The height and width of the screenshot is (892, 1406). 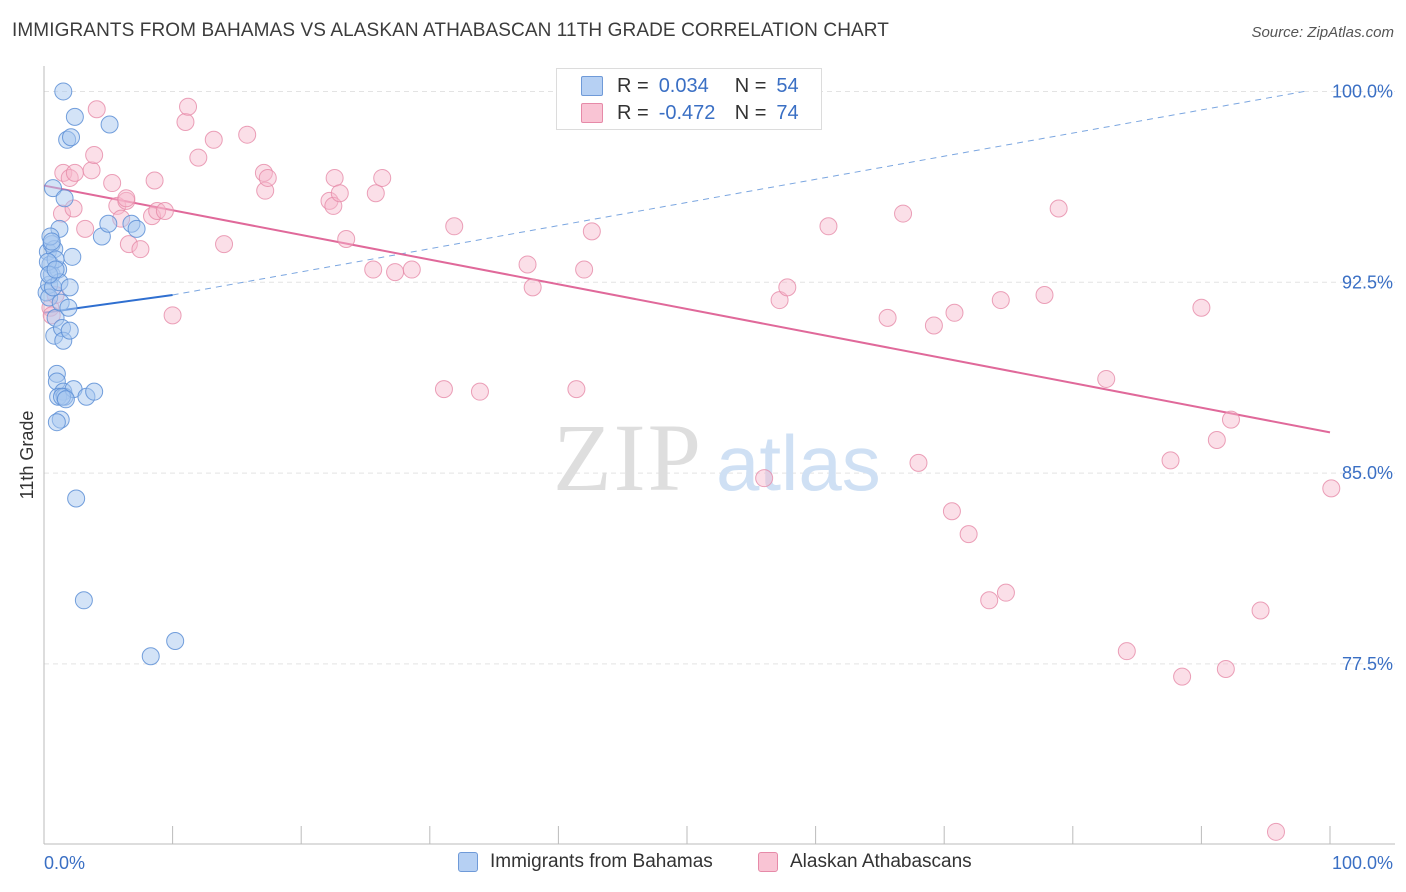 I want to click on series-label-athabascans: Alaskan Athabascans, so click(x=881, y=861).